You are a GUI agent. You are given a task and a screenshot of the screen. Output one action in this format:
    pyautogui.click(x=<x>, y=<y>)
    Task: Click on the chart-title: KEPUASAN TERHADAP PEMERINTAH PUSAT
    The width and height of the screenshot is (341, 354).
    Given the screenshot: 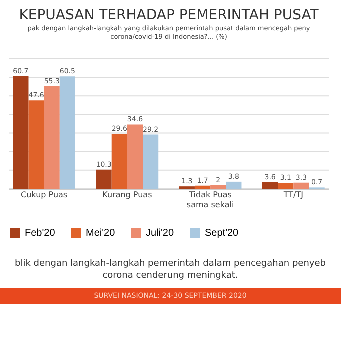 What is the action you would take?
    pyautogui.click(x=169, y=16)
    